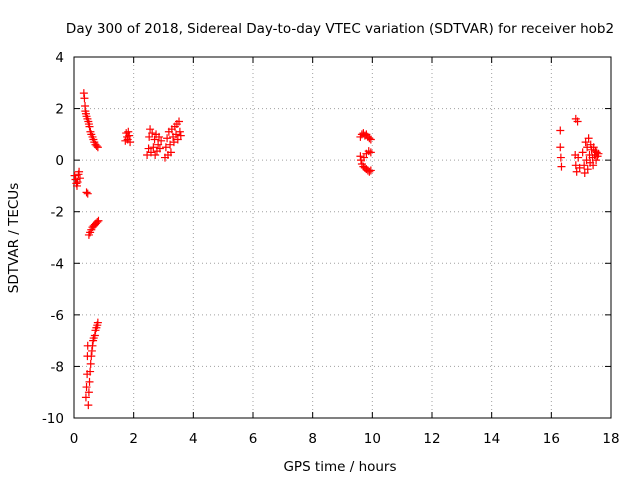 The height and width of the screenshot is (480, 640). What do you see at coordinates (57, 264) in the screenshot?
I see `y-tick-label: -4` at bounding box center [57, 264].